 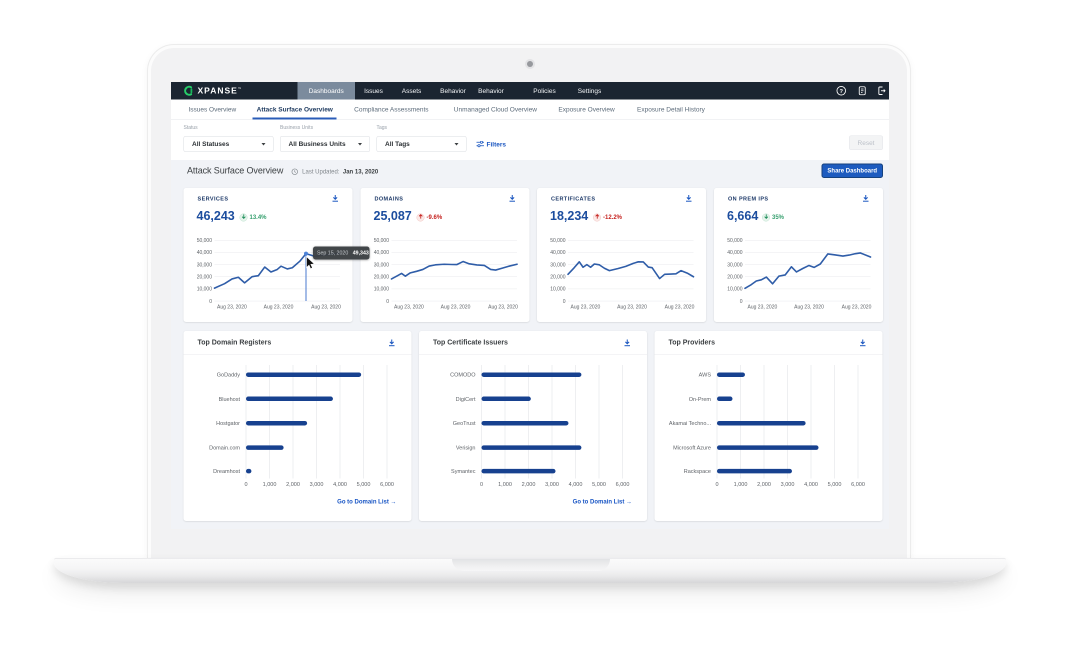 I want to click on svg-text: AWS, so click(x=705, y=376).